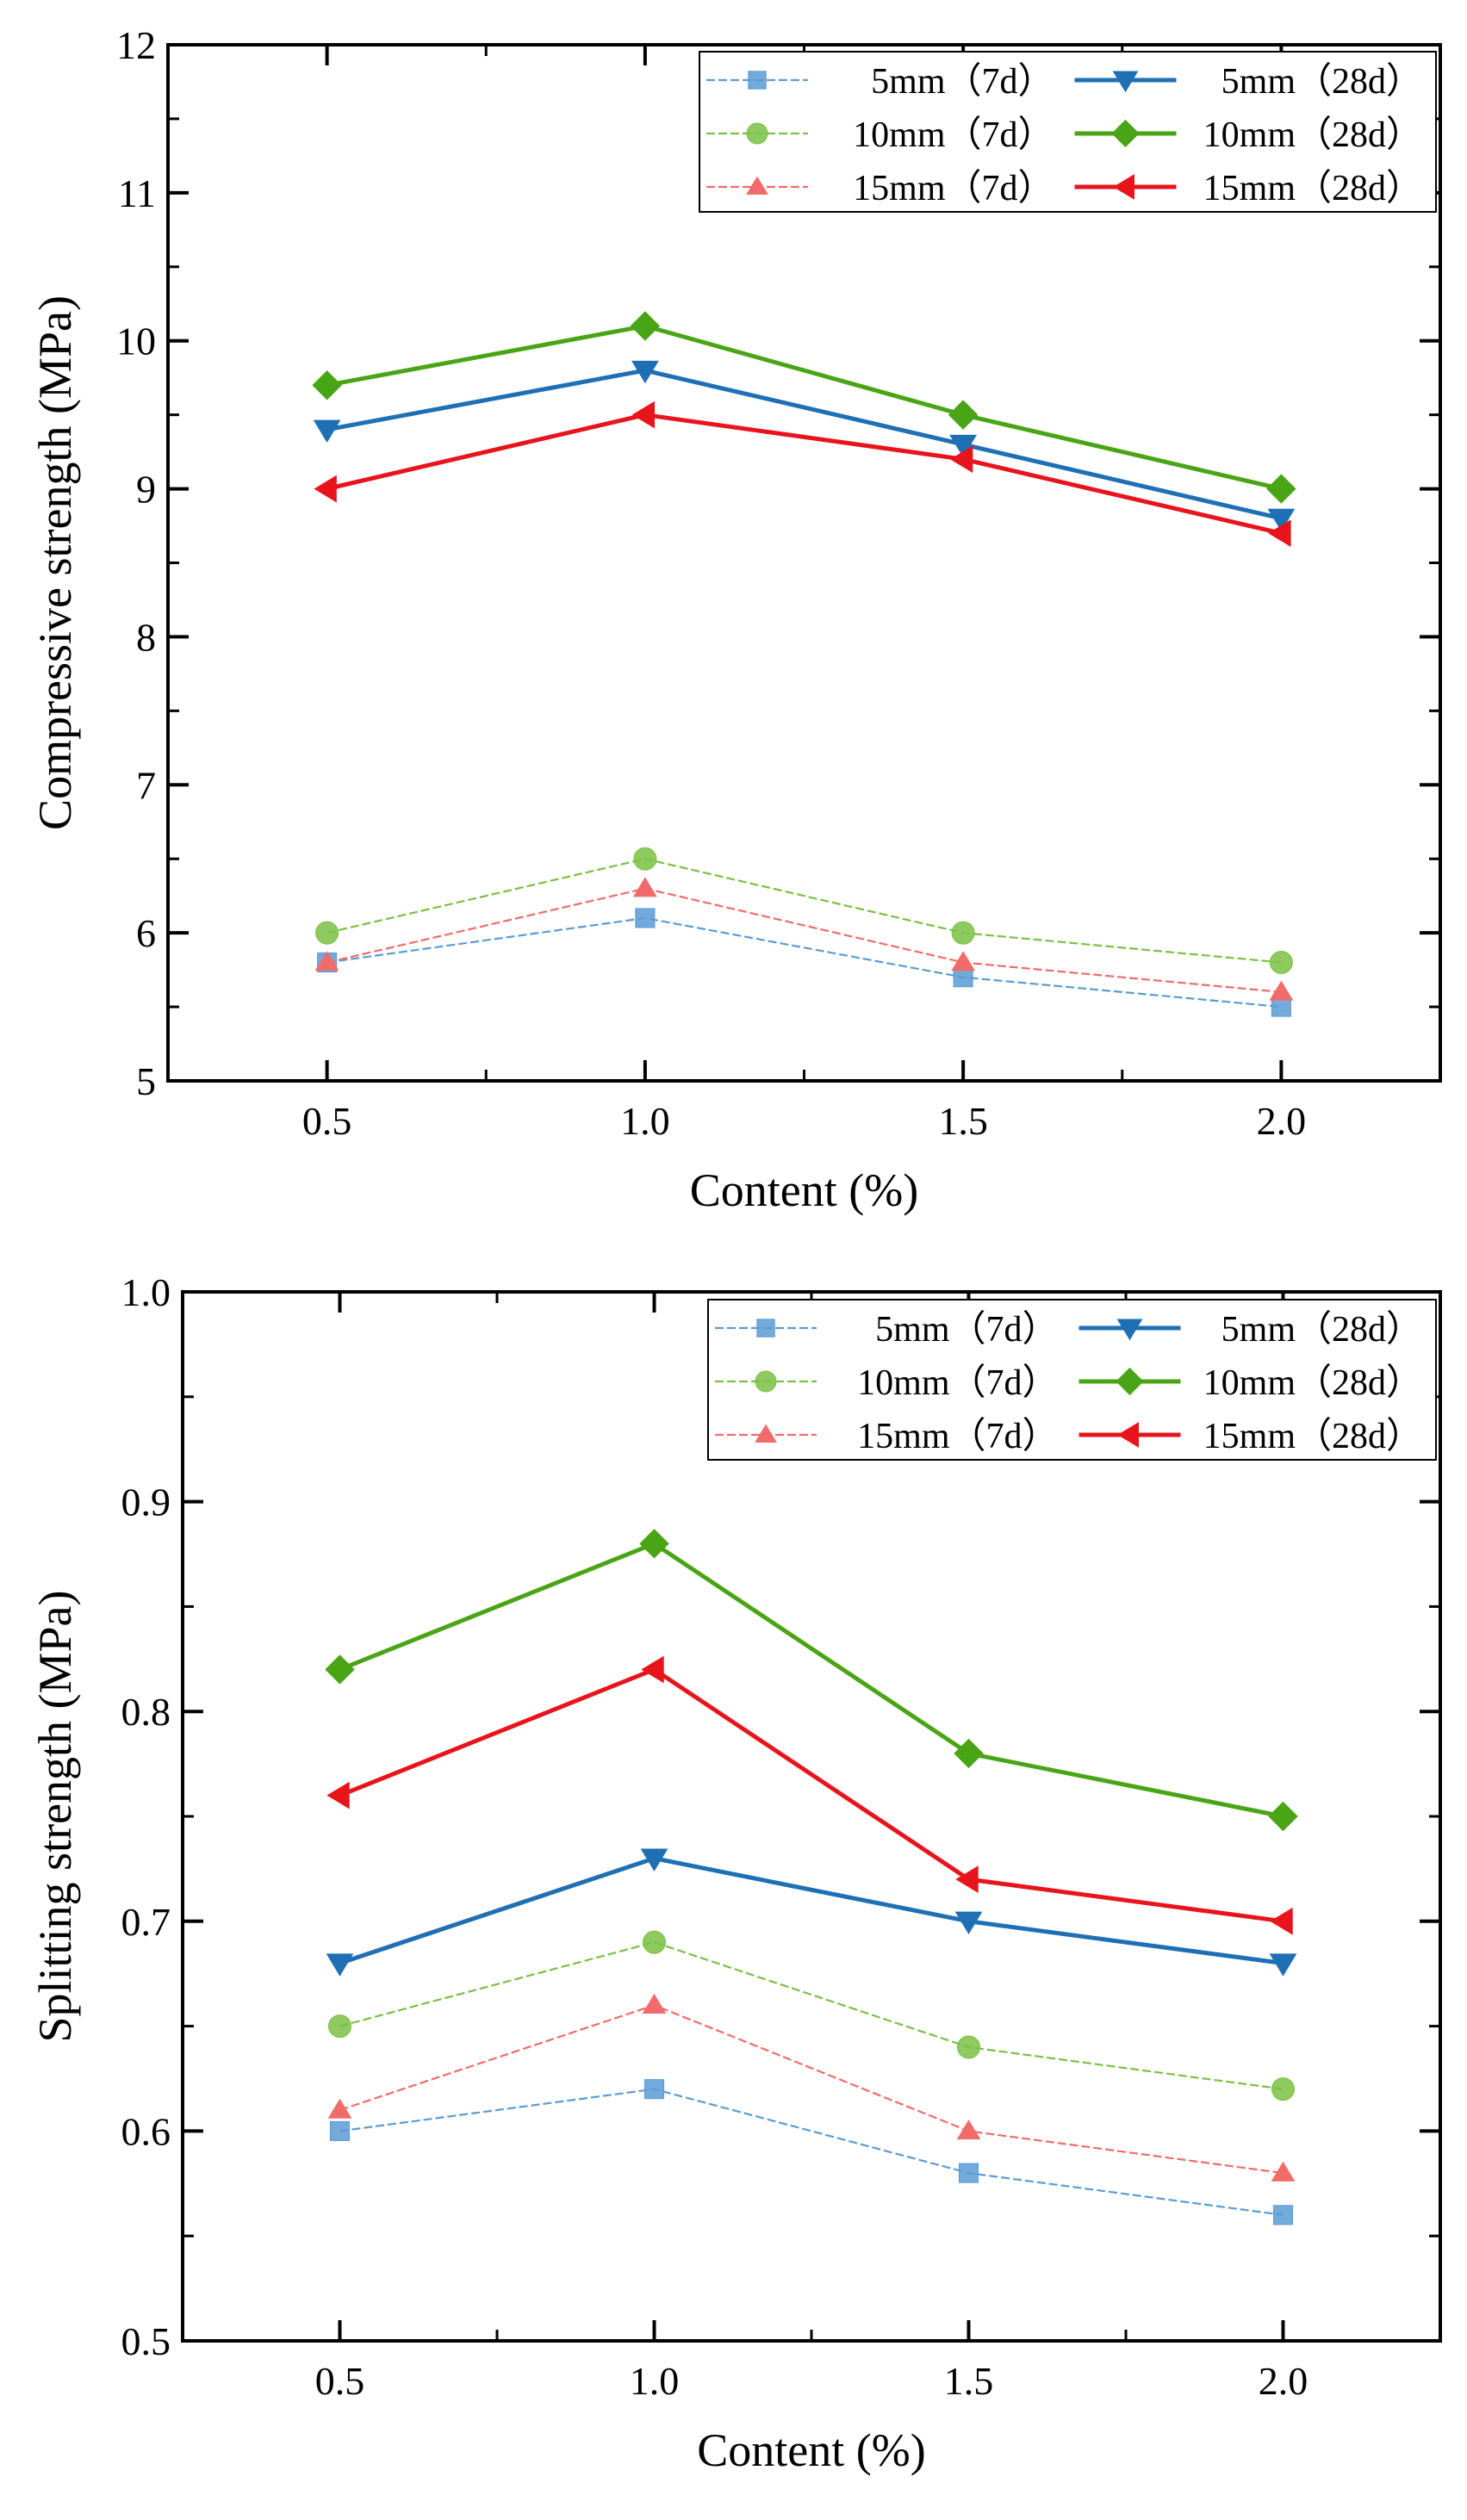 This screenshot has height=2520, width=1467. I want to click on y-tick-label: 7, so click(146, 785).